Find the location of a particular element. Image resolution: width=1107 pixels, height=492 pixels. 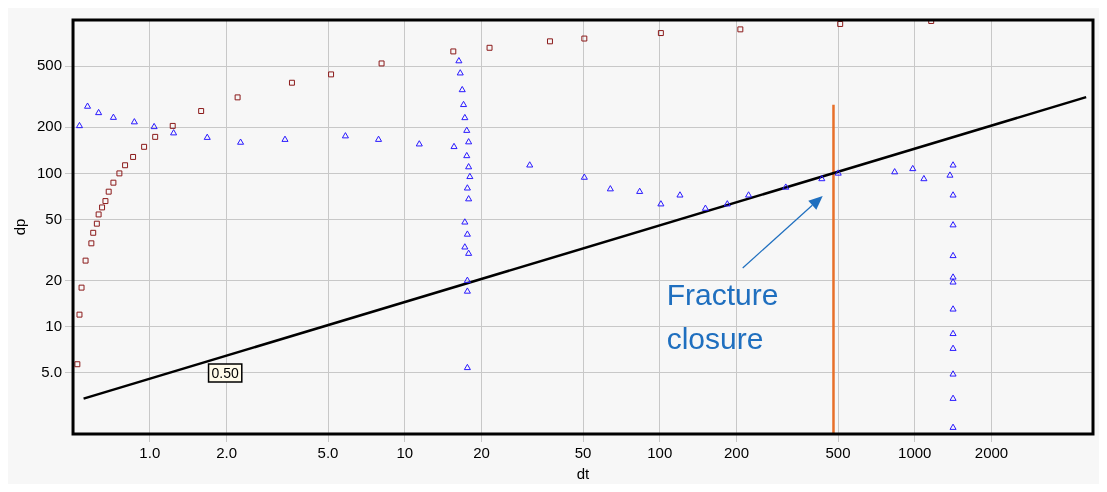

annotation: Fracture closure is located at coordinates (722, 317).